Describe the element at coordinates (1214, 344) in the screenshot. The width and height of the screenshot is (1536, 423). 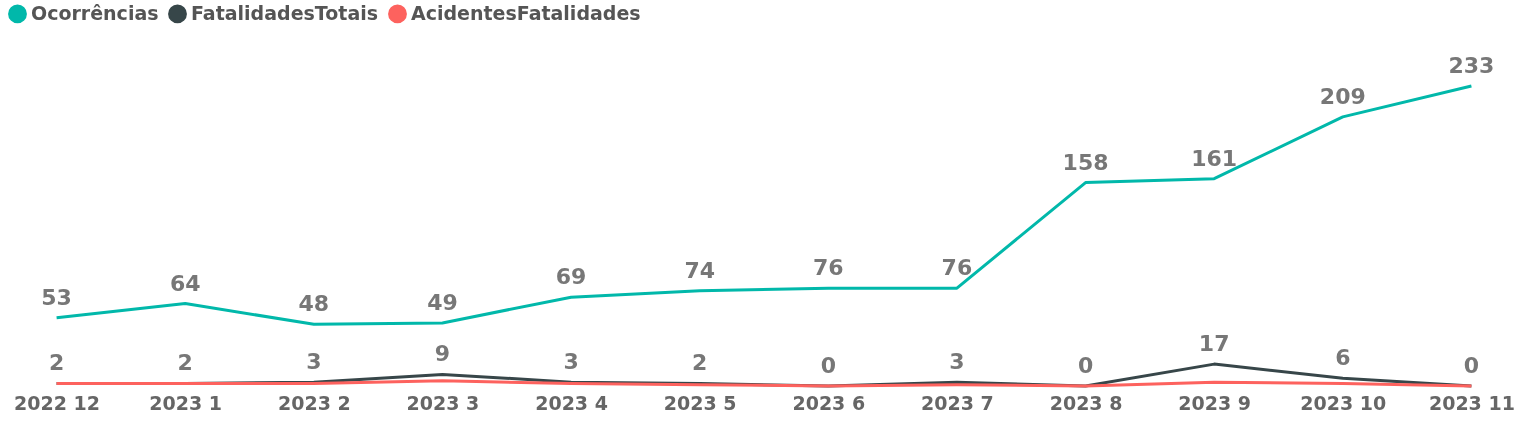
I see `data-label: 17` at that location.